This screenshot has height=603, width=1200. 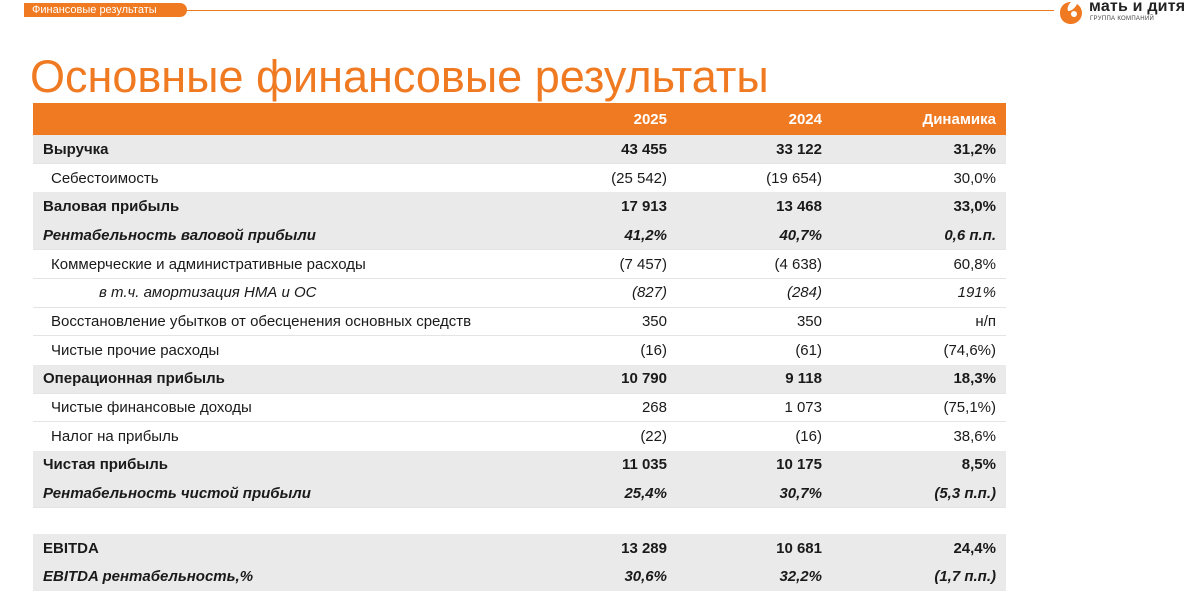 I want to click on section-tag: Финансовые результаты, so click(x=105, y=10).